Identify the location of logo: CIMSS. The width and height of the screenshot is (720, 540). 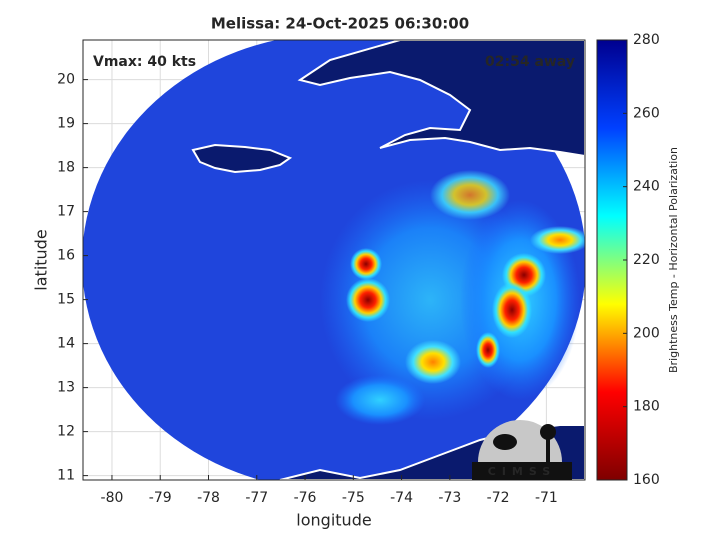
(522, 450).